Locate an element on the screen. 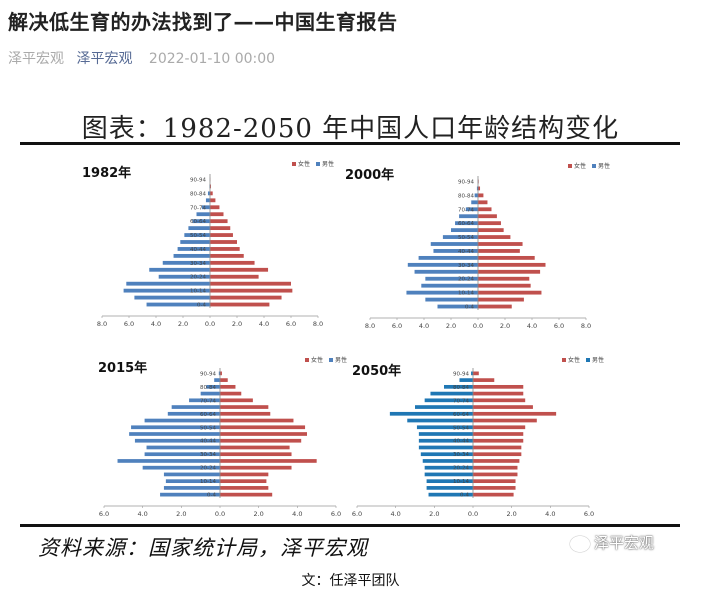 This screenshot has height=595, width=701. x-tick-5: 4.0 is located at coordinates (550, 514).